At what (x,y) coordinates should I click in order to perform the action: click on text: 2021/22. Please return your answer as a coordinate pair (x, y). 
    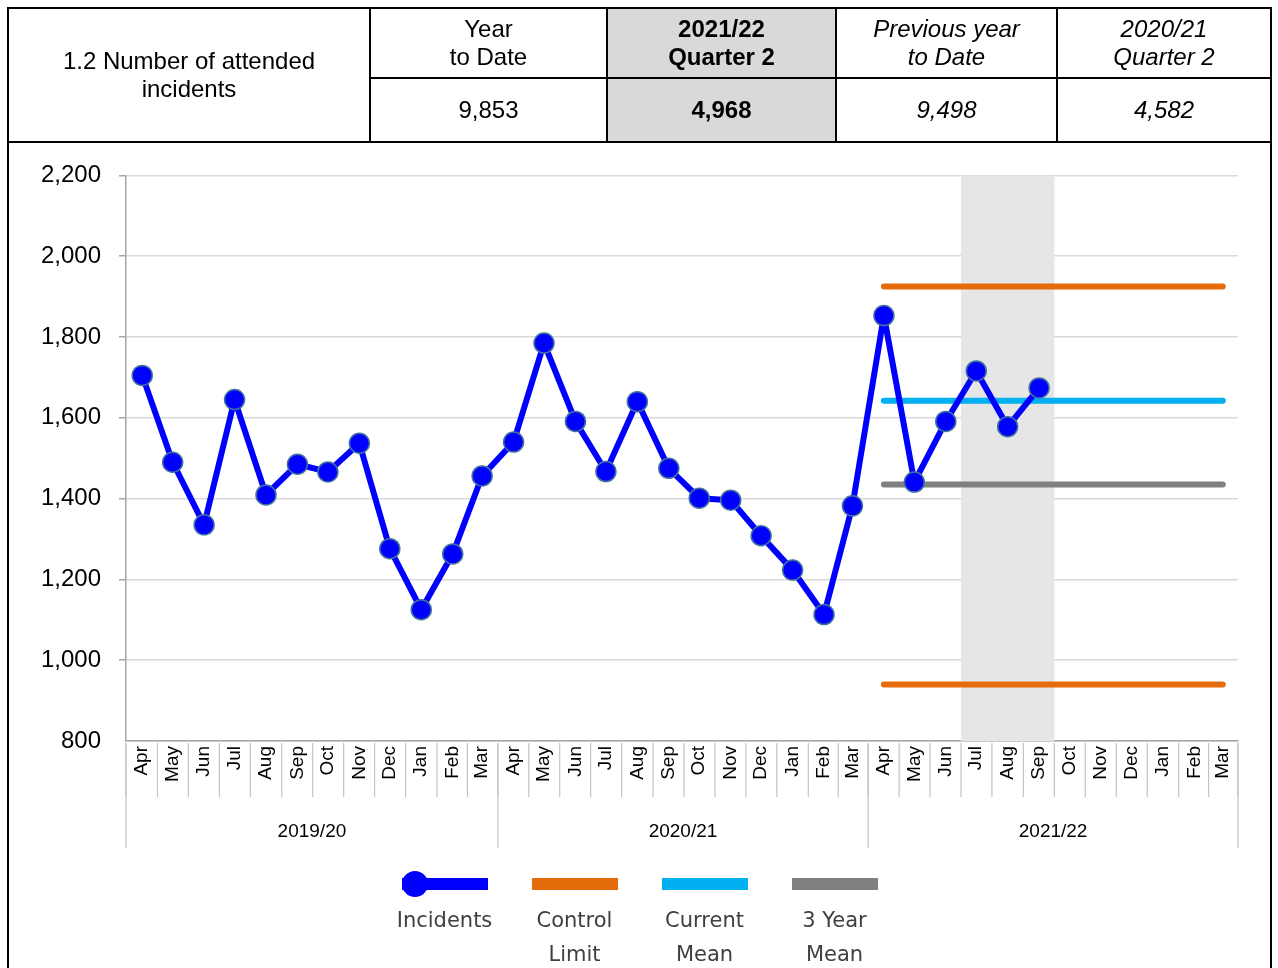
    Looking at the image, I should click on (1053, 831).